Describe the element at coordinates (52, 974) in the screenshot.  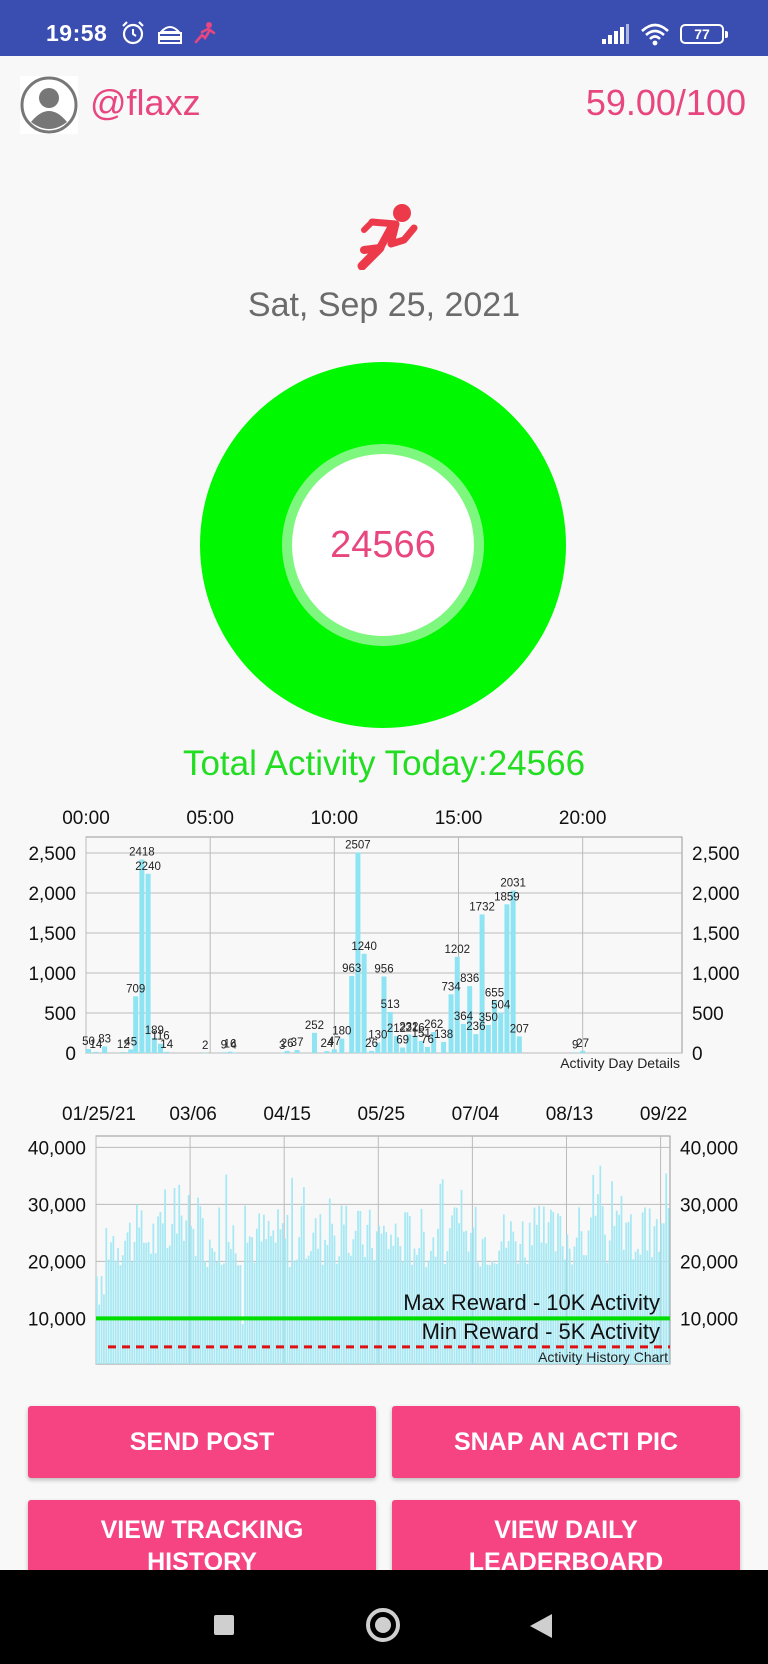
I see `day-chart-y-tick-left: 1,000` at that location.